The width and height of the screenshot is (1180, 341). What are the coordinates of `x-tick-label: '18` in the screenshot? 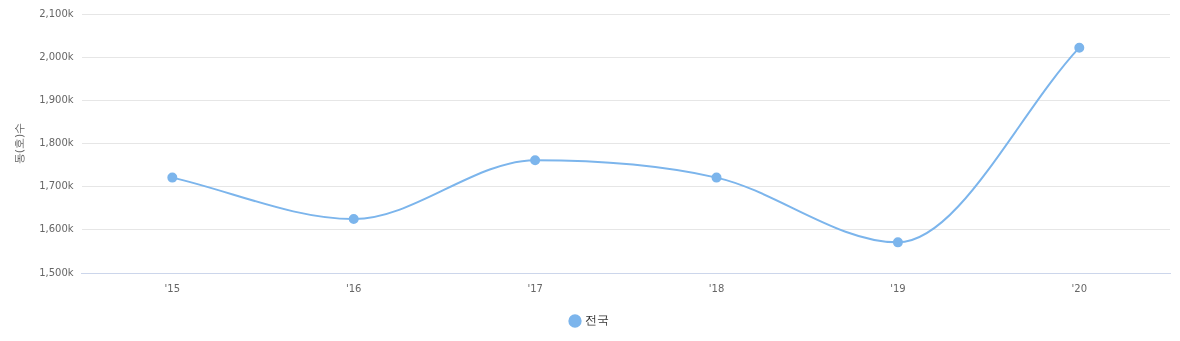 It's located at (716, 288).